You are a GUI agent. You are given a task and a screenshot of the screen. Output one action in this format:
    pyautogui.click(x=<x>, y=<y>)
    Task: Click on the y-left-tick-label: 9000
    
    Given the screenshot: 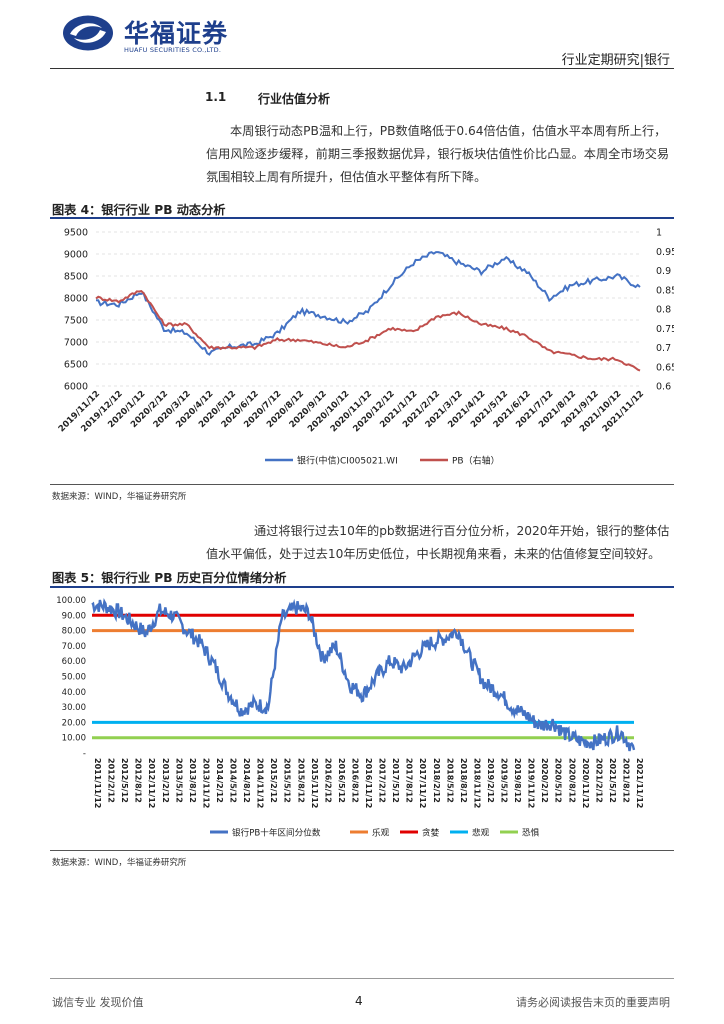 What is the action you would take?
    pyautogui.click(x=76, y=255)
    